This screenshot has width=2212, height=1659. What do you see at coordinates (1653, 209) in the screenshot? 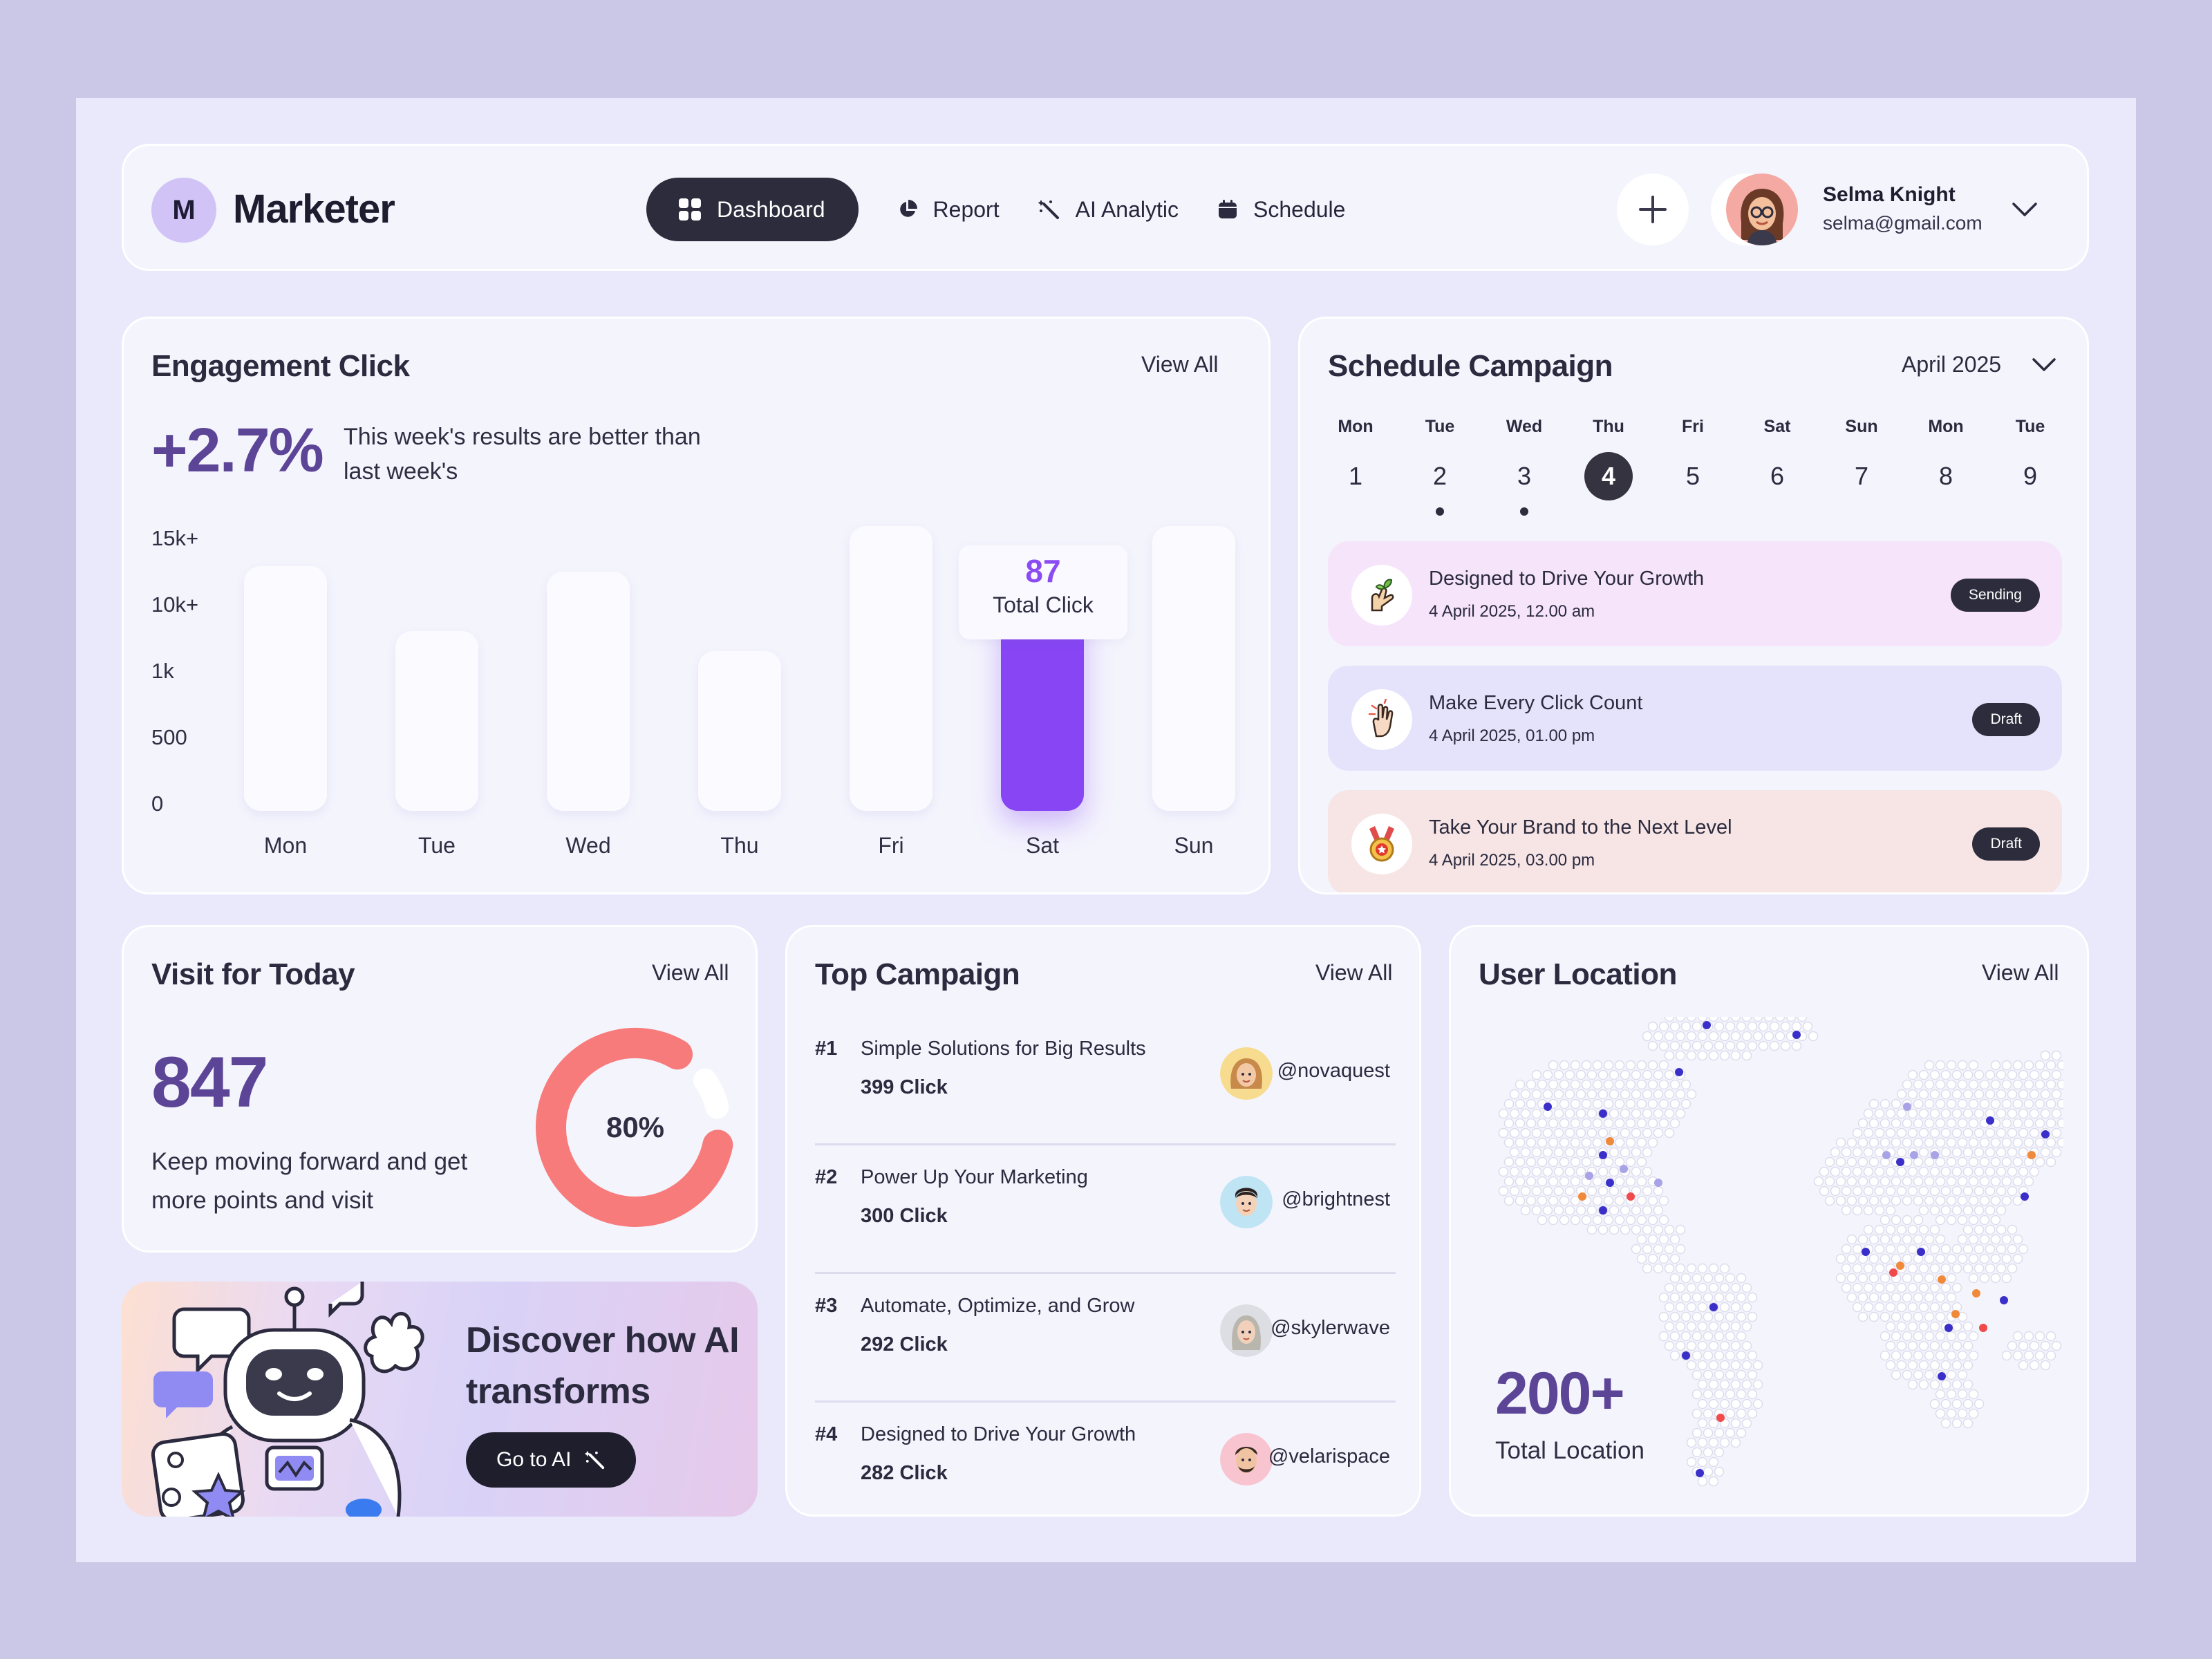
I see `add-button` at bounding box center [1653, 209].